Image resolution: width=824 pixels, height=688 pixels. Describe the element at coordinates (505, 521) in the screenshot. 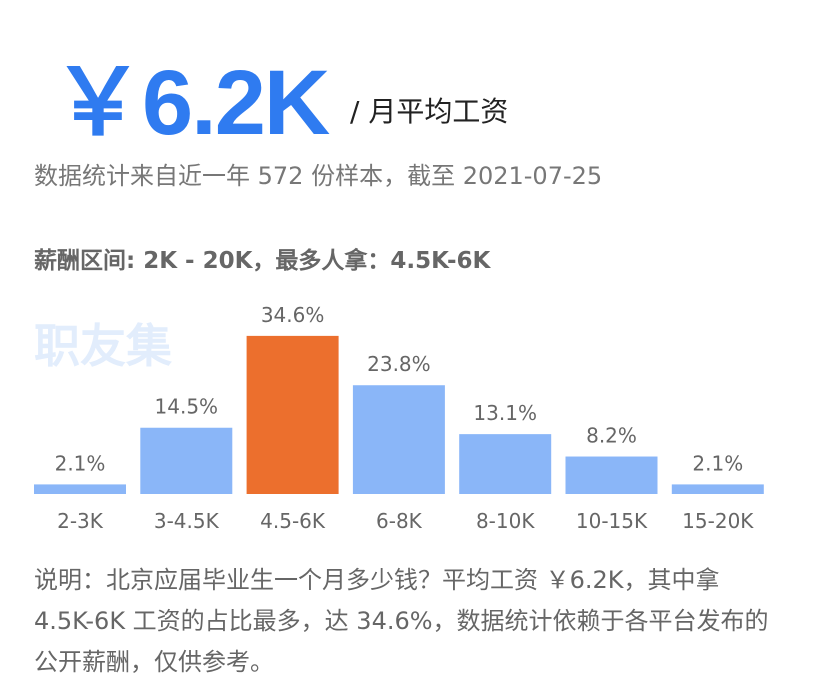

I see `category-label: 8-10K` at that location.